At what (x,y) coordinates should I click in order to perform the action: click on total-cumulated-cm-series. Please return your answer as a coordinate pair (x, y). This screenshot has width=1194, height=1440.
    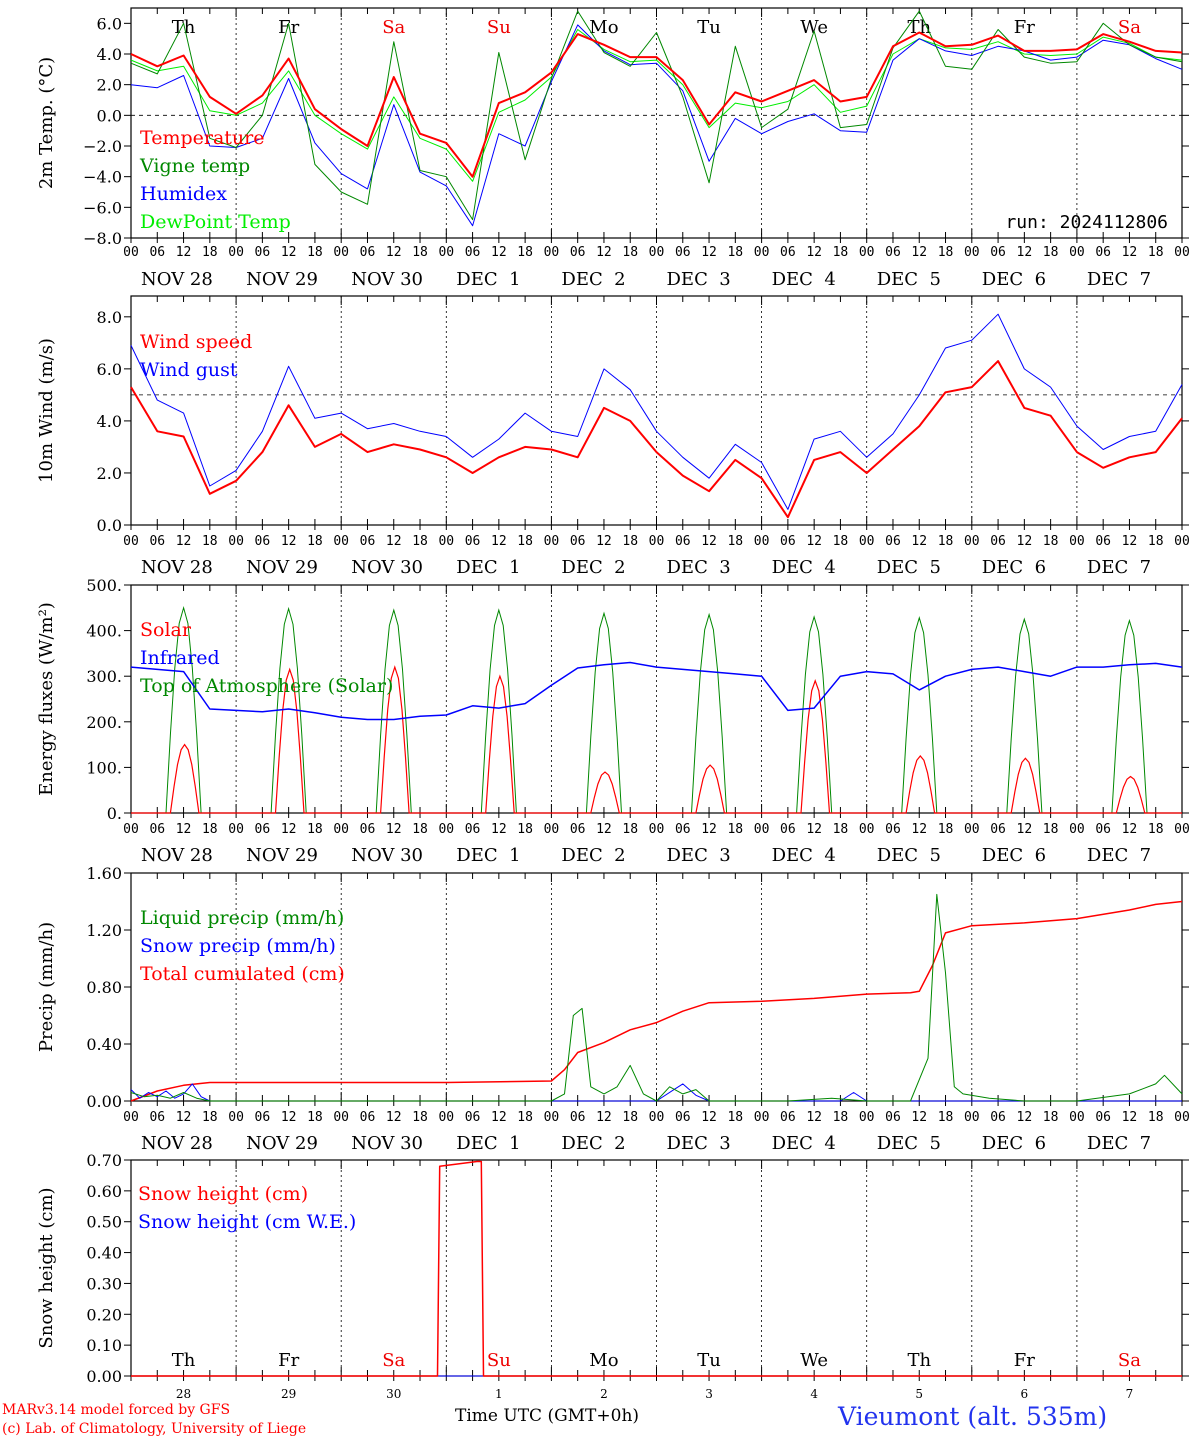
    Looking at the image, I should click on (656, 1001).